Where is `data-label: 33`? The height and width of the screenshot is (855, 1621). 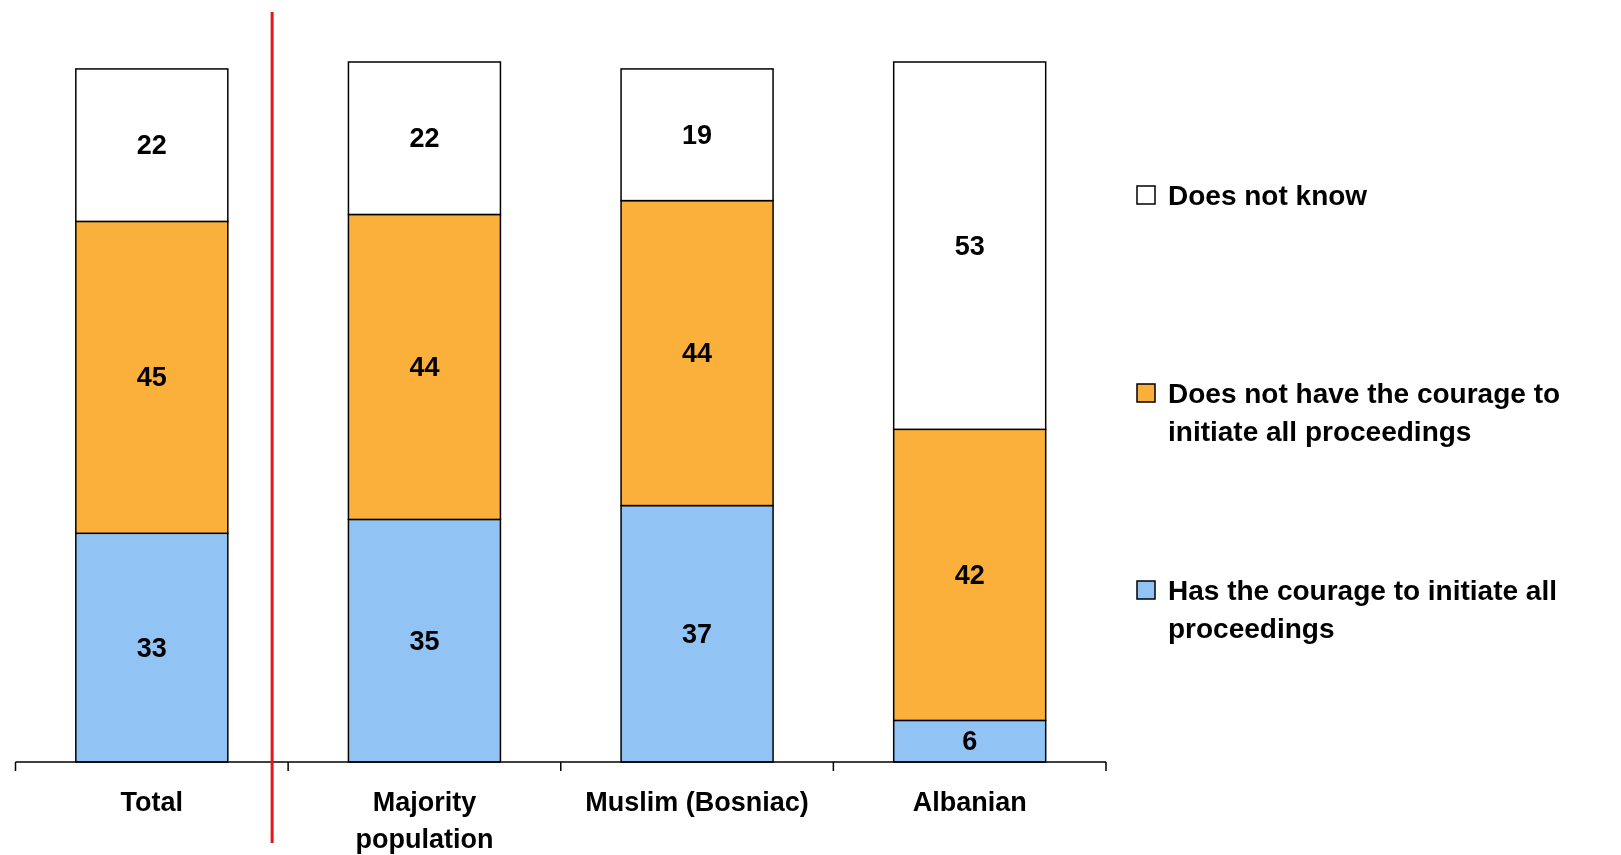
data-label: 33 is located at coordinates (151, 647).